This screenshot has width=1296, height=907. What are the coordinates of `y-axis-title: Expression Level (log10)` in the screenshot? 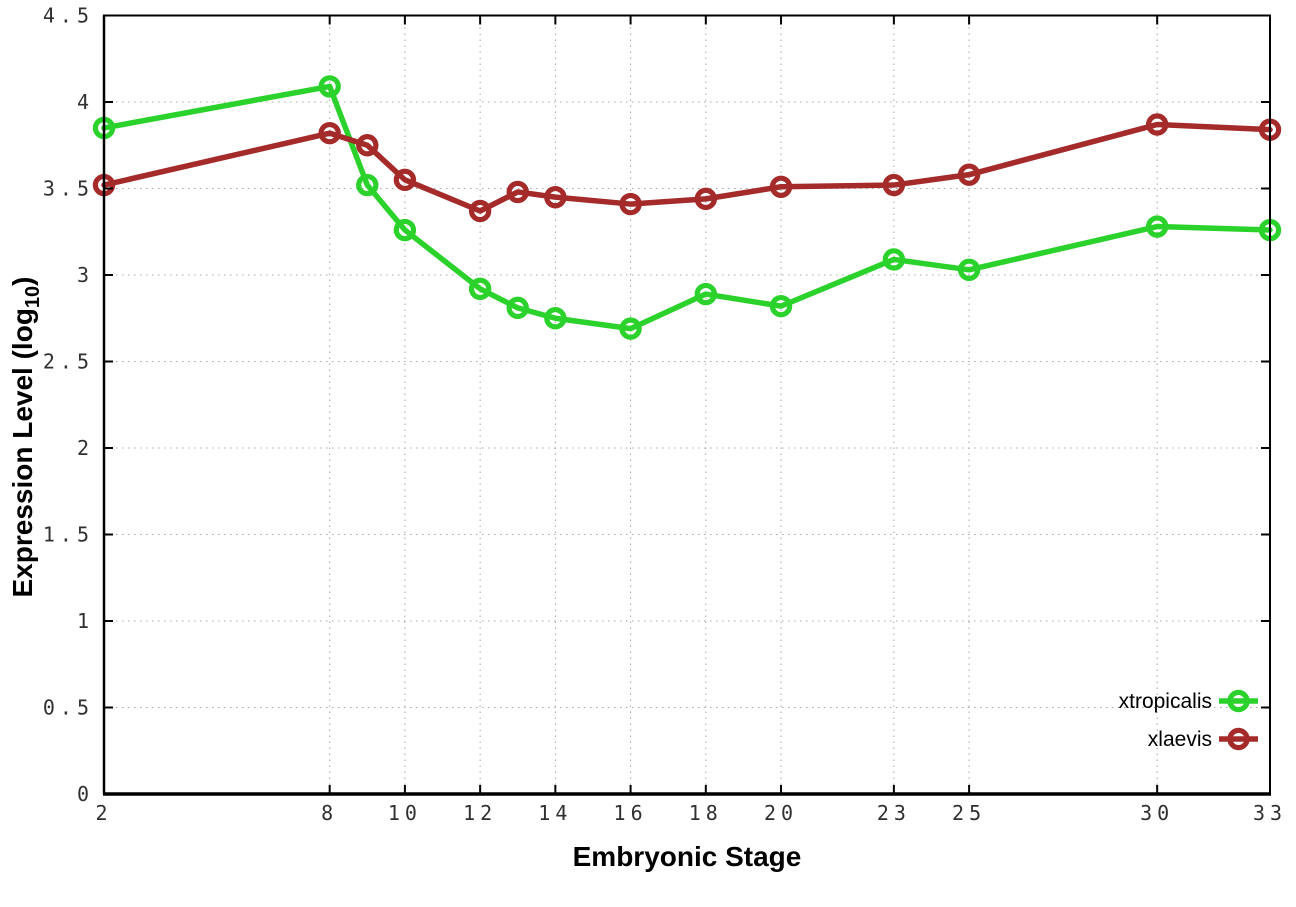 It's located at (25, 437).